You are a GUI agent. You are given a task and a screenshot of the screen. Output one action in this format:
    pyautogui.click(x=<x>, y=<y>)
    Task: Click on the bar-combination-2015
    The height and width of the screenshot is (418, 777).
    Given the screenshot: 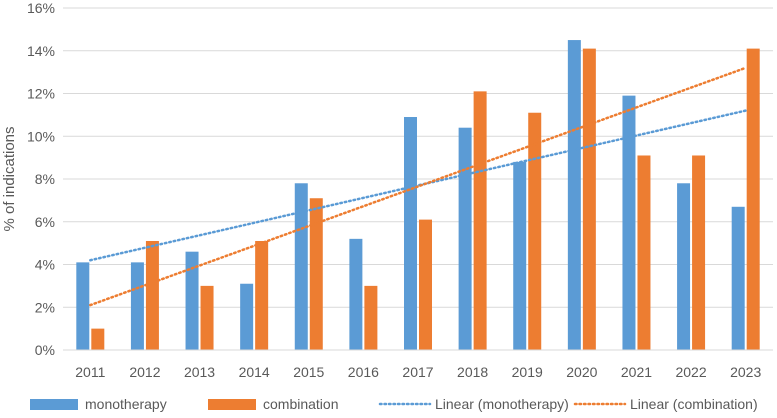 What is the action you would take?
    pyautogui.click(x=316, y=274)
    